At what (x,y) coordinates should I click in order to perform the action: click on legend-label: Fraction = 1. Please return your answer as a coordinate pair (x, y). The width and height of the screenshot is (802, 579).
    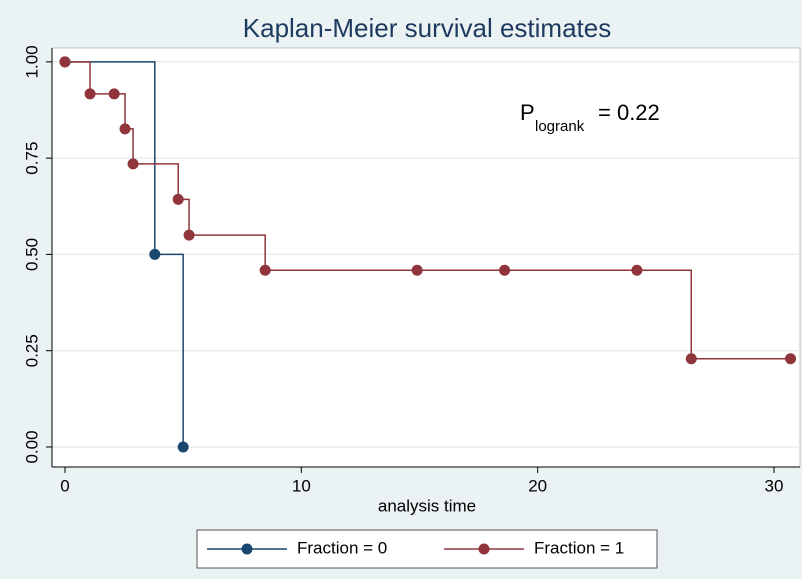
    Looking at the image, I should click on (579, 547).